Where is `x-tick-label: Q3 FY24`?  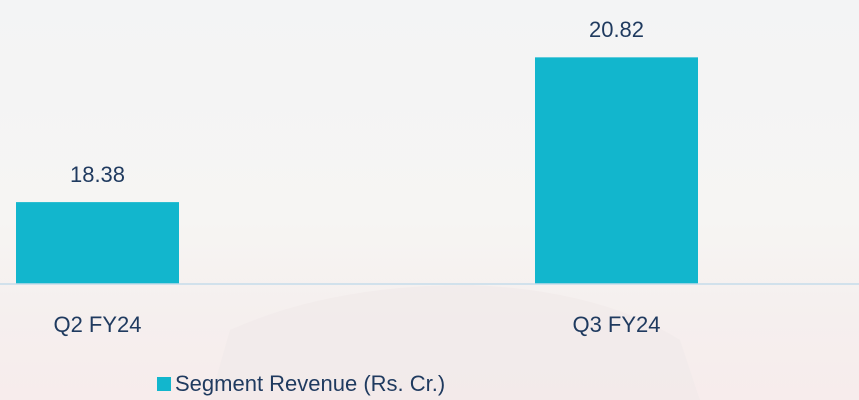 x-tick-label: Q3 FY24 is located at coordinates (616, 324).